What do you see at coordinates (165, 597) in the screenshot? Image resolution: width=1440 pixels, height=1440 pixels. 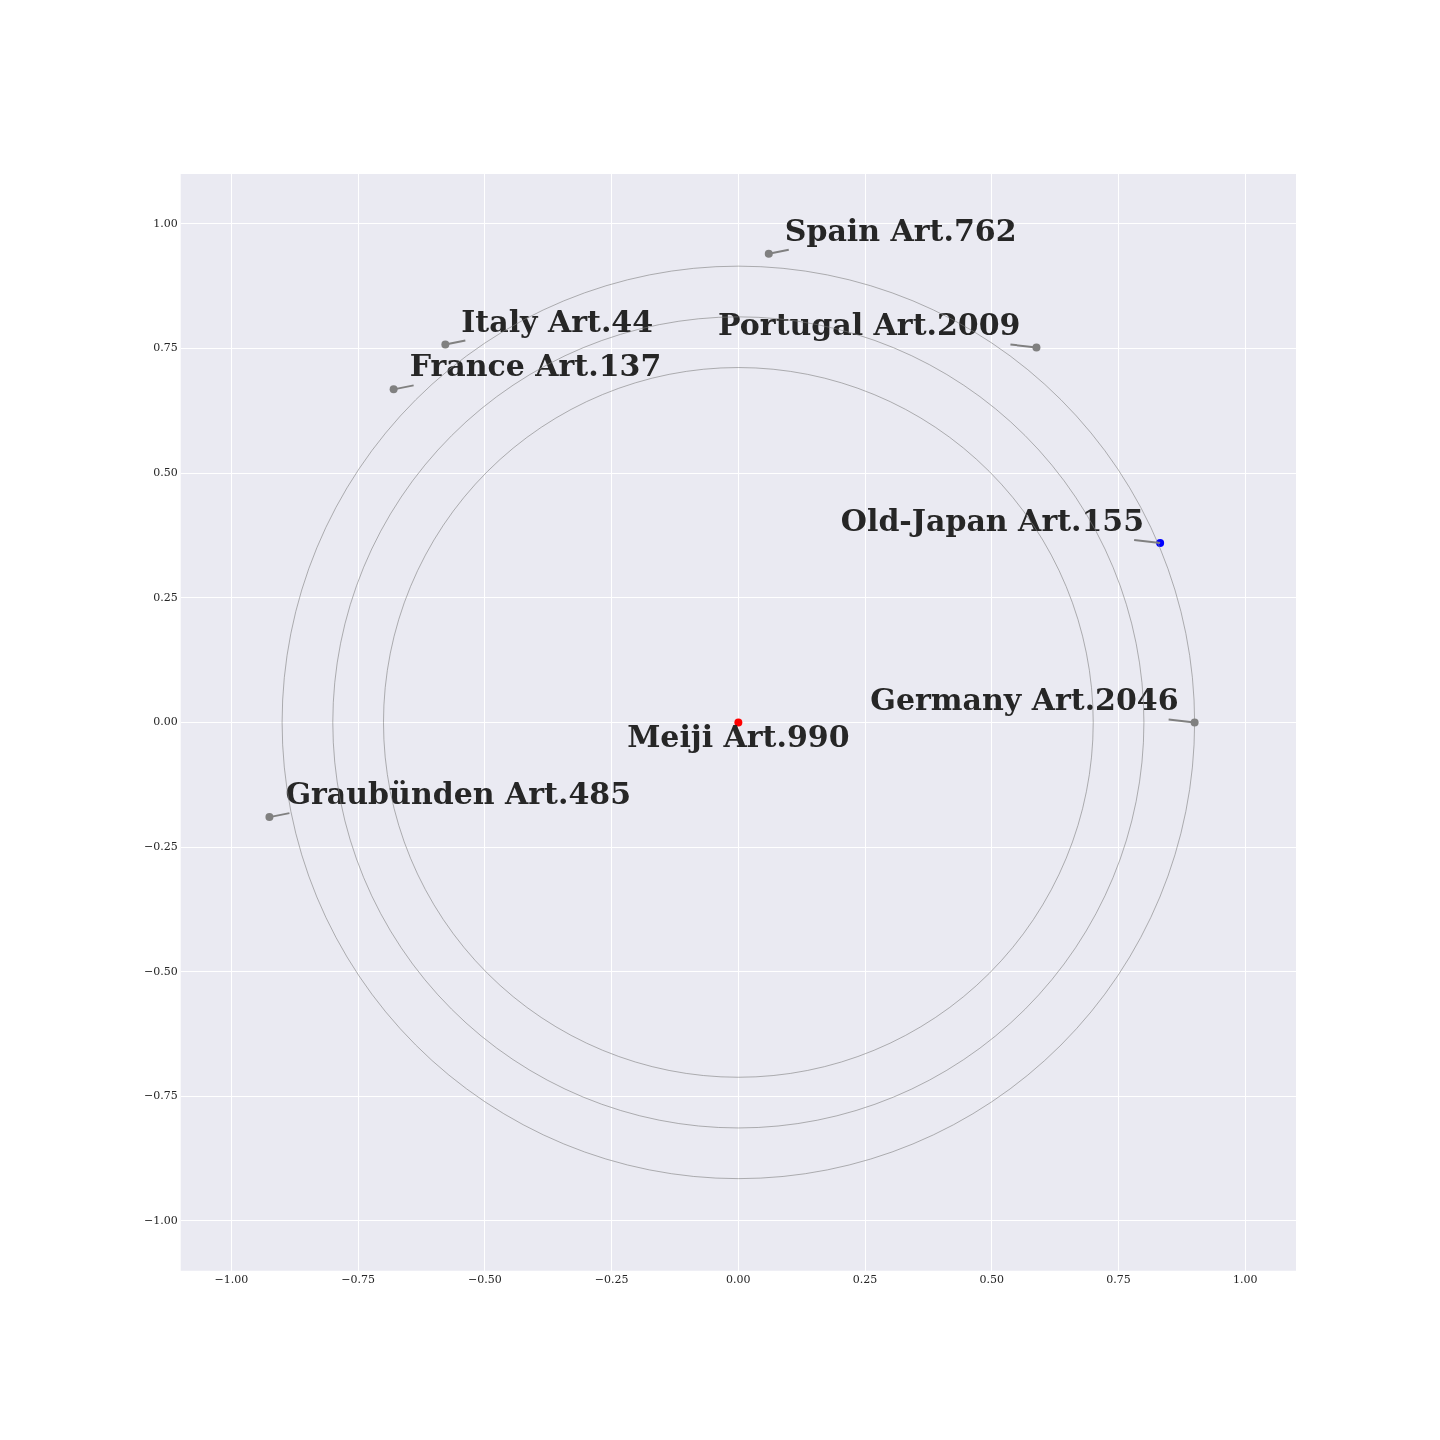 I see `y-tick-label: 0.25` at bounding box center [165, 597].